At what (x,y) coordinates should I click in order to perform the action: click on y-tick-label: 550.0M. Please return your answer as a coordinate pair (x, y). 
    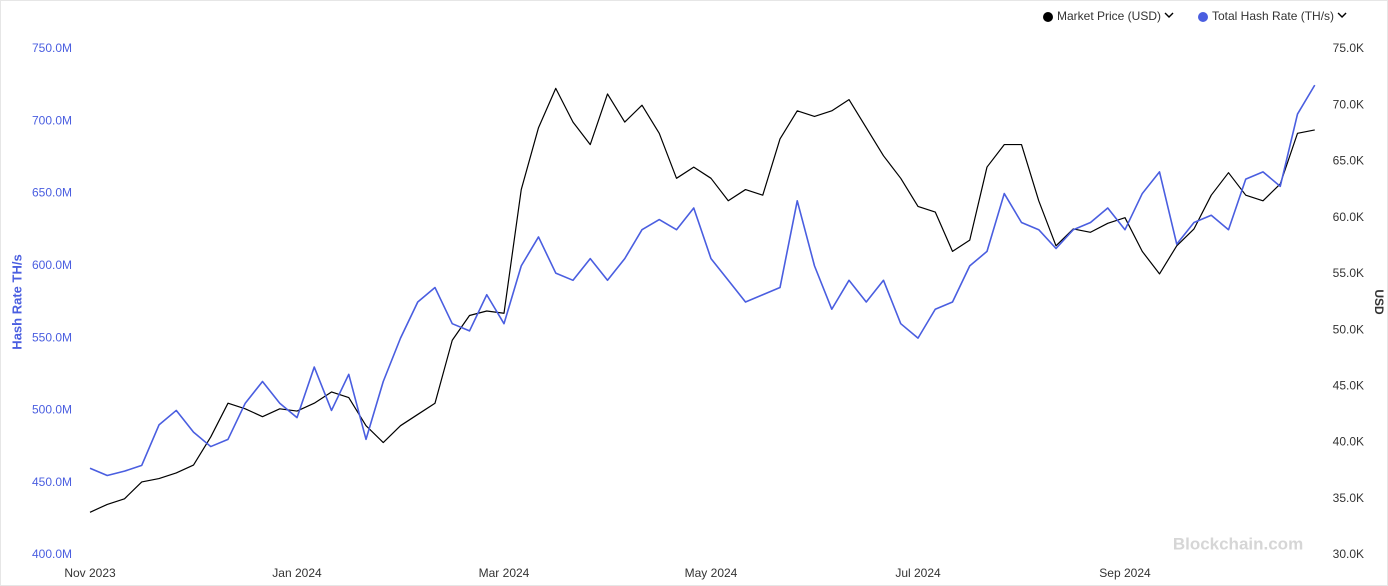
    Looking at the image, I should click on (52, 337).